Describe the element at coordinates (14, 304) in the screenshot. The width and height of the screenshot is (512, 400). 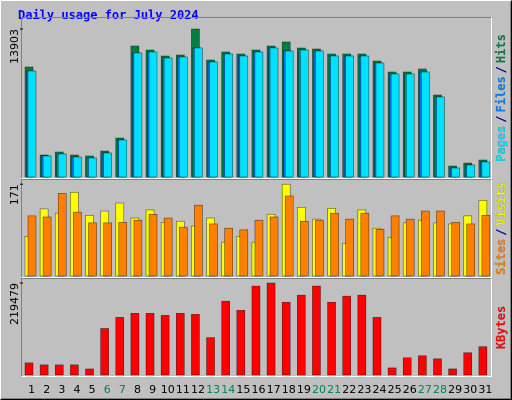
I see `y-tick-label: 219479` at that location.